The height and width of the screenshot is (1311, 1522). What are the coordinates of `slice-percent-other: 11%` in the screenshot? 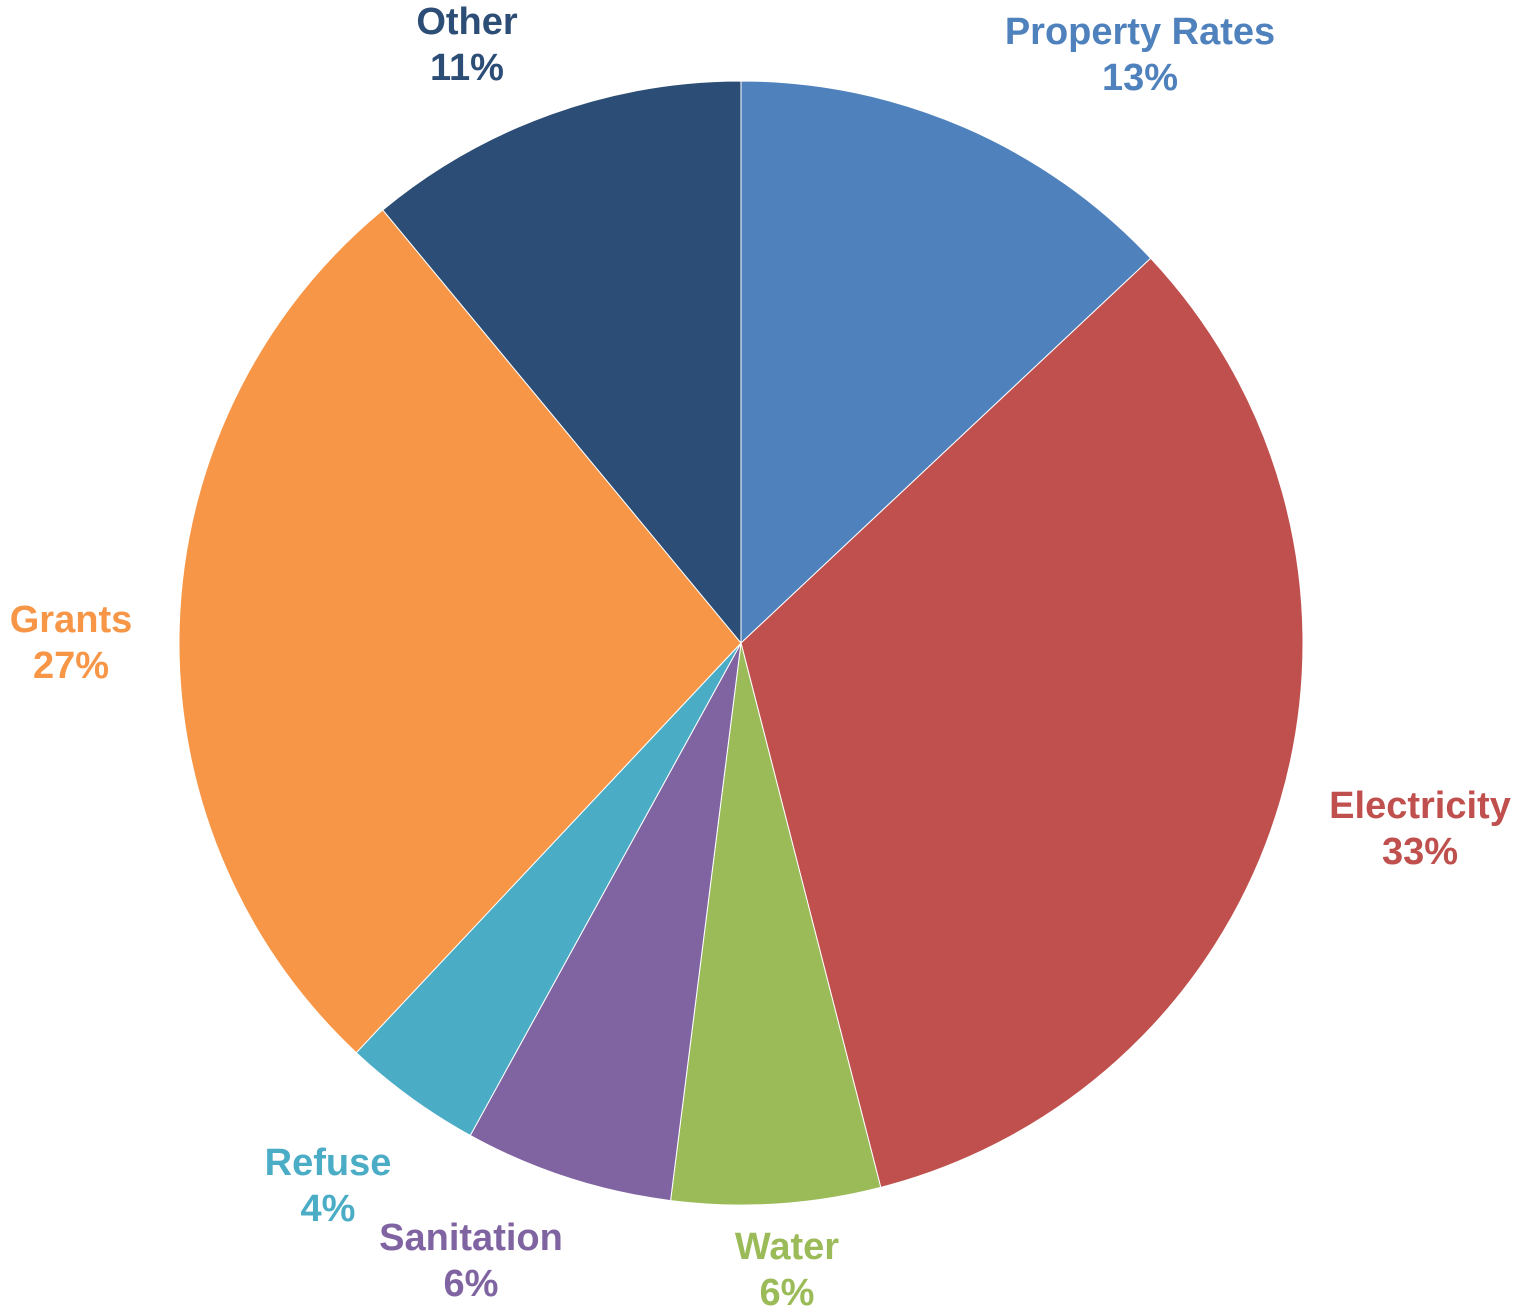 It's located at (467, 68).